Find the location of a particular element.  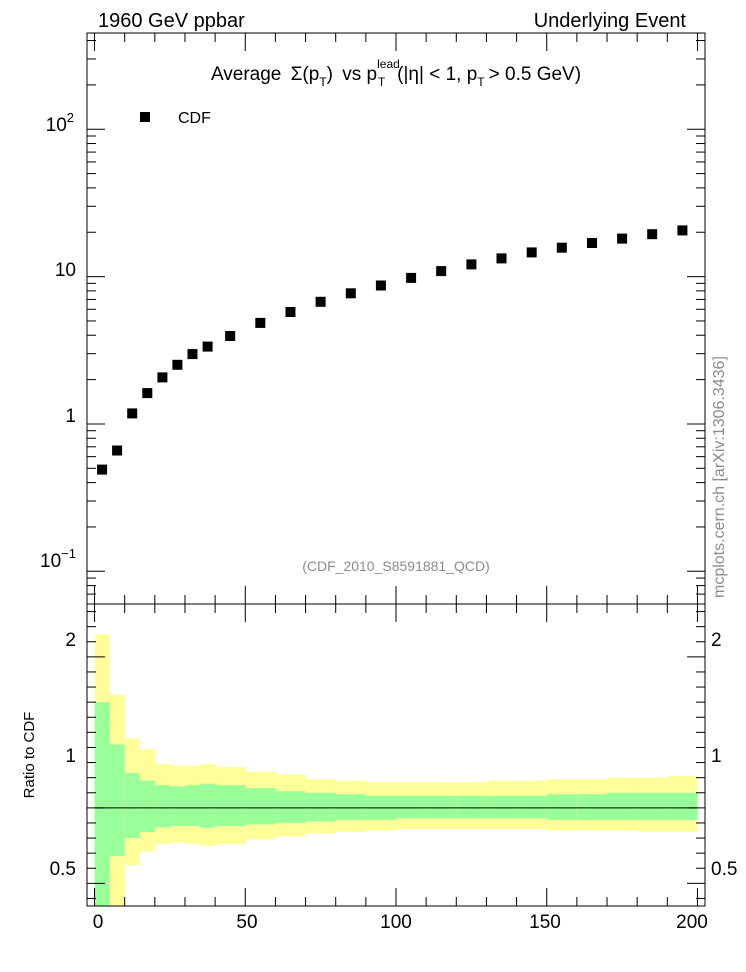

x-tick-label-200: 200 is located at coordinates (692, 922).